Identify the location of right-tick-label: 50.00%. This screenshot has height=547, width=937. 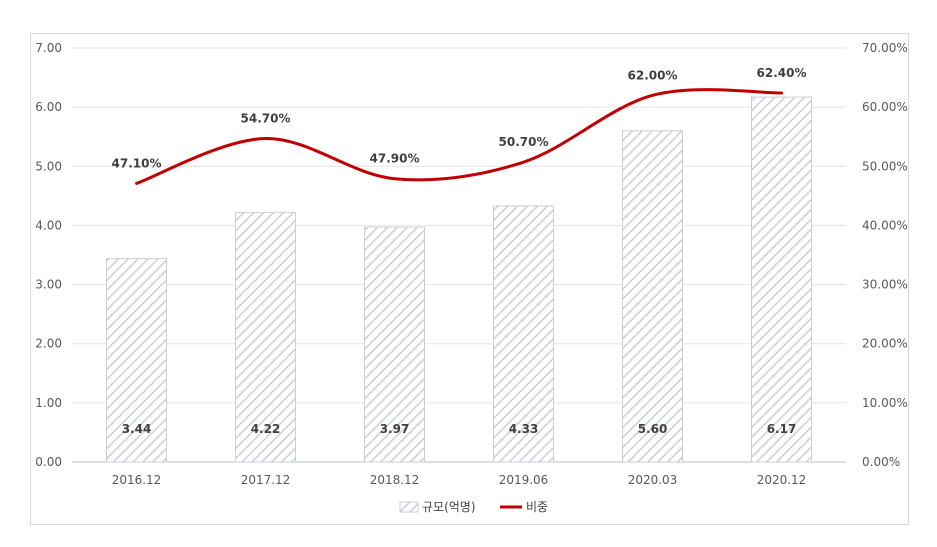
(885, 166).